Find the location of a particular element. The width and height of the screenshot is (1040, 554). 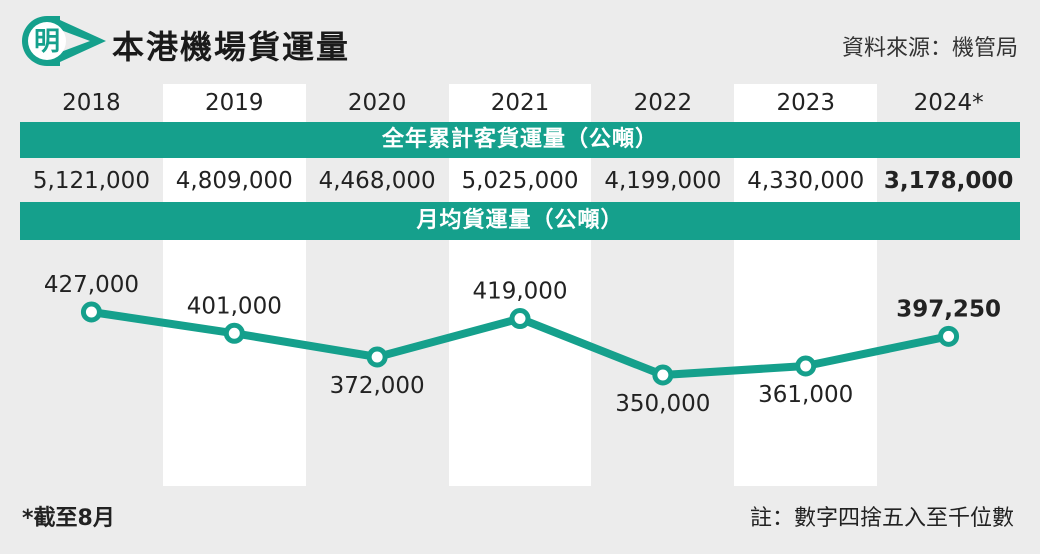

data-label: 401,000 is located at coordinates (234, 306).